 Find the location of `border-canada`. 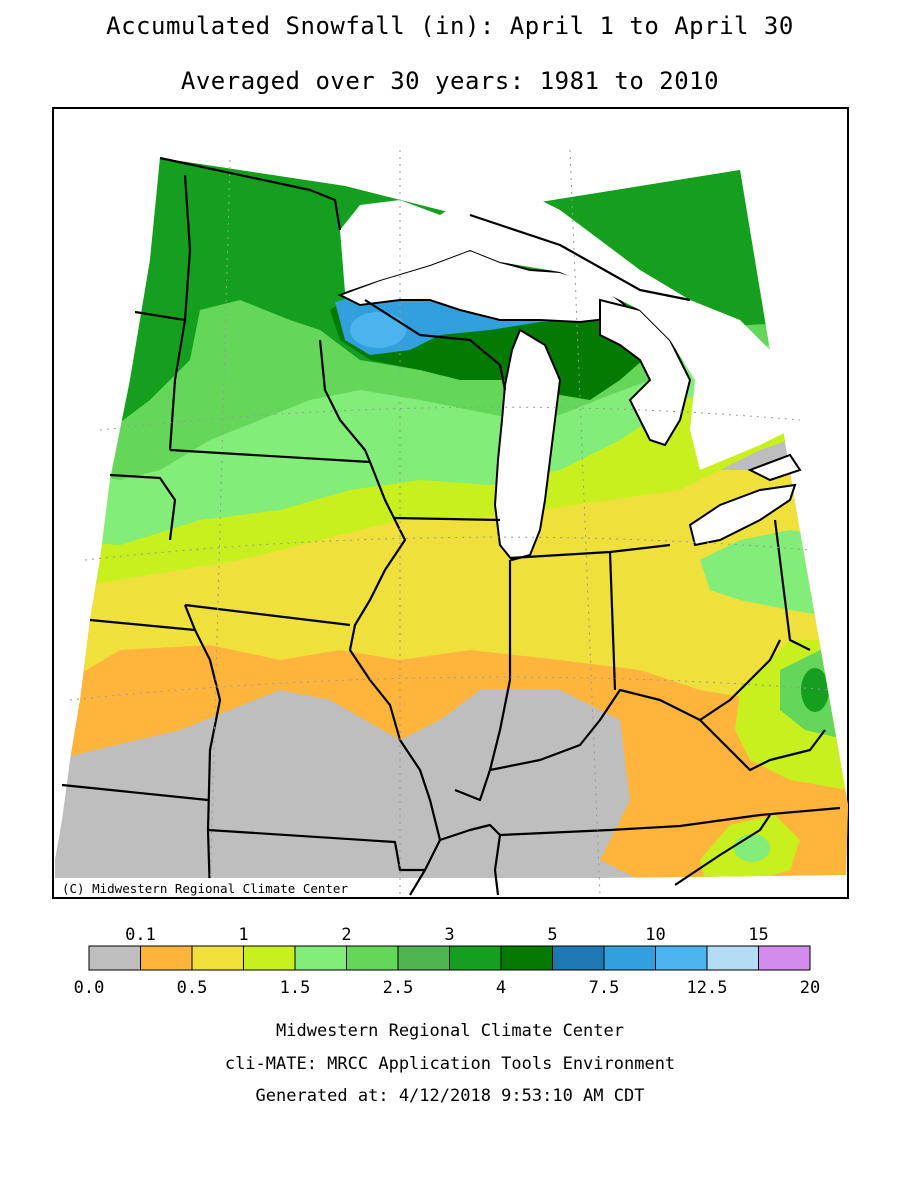

border-canada is located at coordinates (425, 229).